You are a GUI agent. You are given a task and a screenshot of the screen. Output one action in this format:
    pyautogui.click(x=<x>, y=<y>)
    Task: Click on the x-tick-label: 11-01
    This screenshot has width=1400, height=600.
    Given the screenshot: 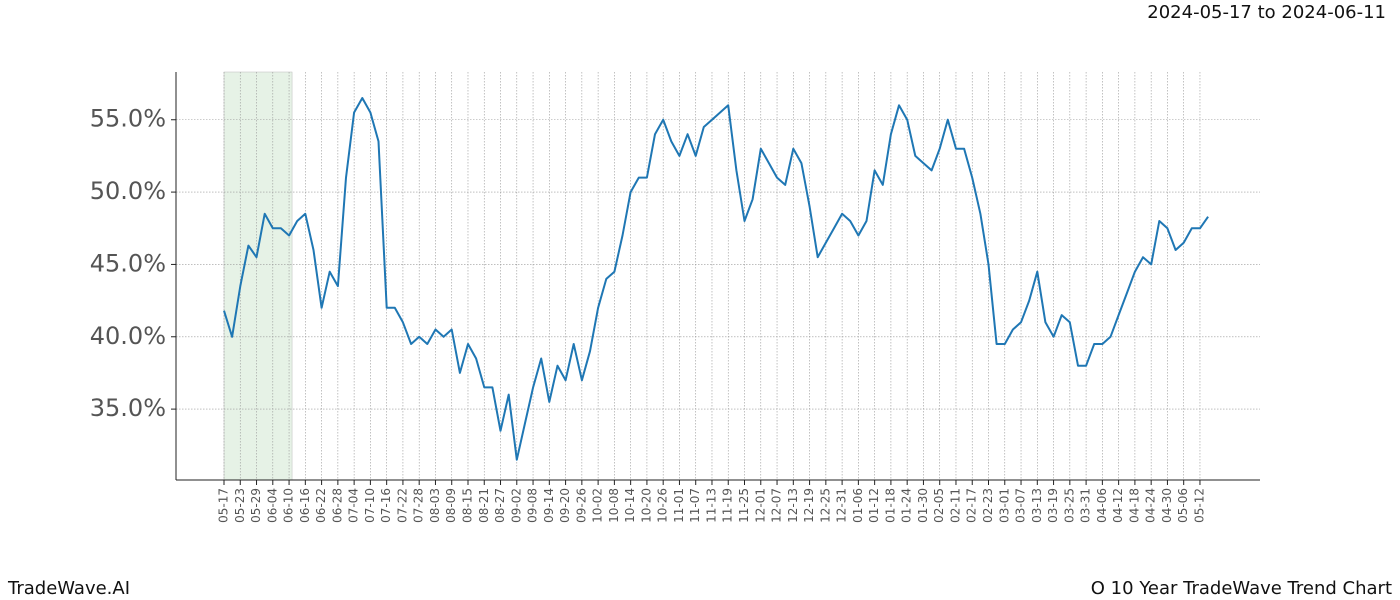 What is the action you would take?
    pyautogui.click(x=679, y=505)
    